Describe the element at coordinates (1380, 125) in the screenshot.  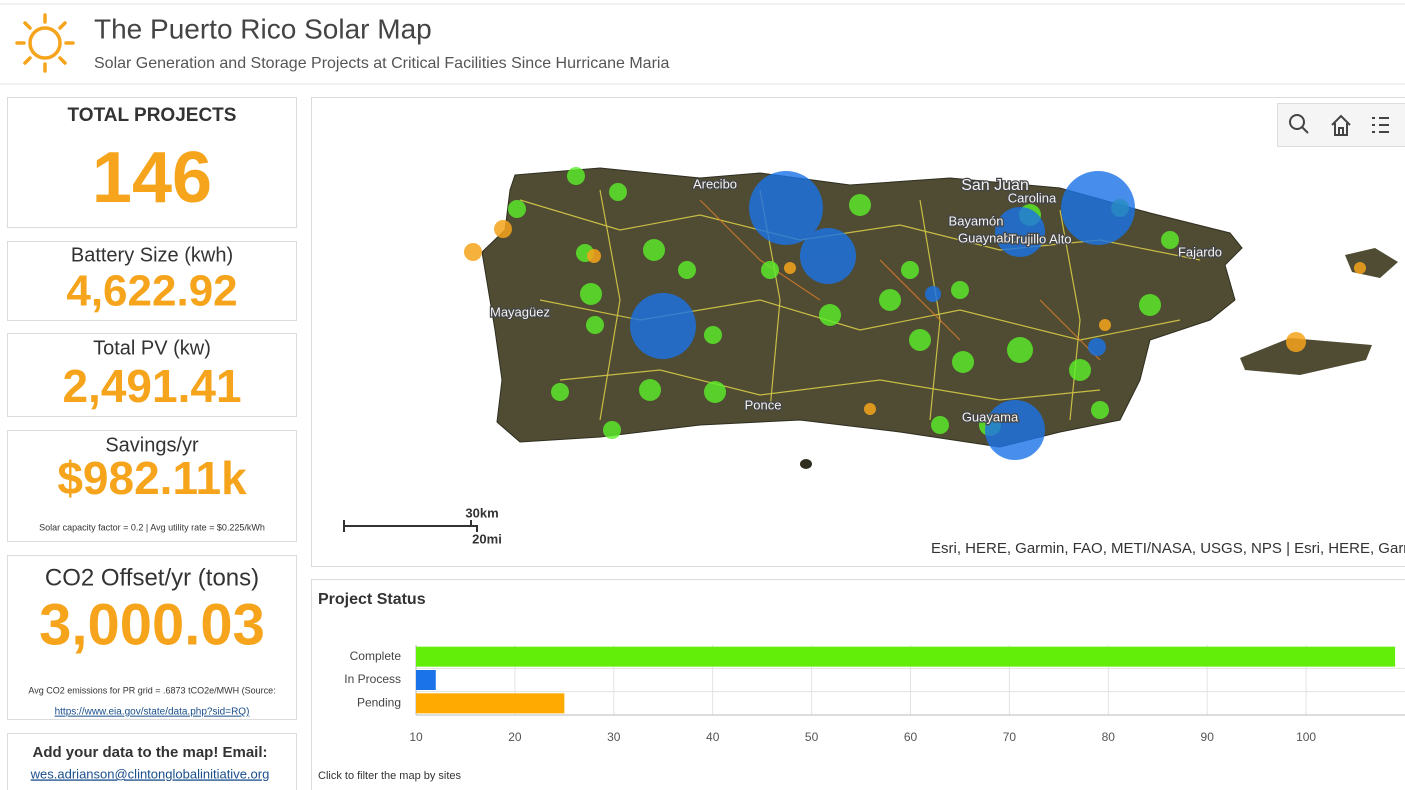
I see `layers-button` at that location.